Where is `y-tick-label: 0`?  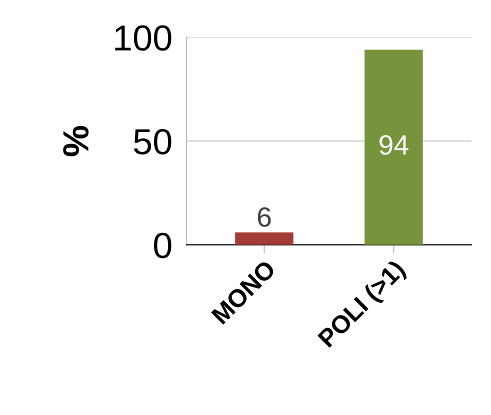
y-tick-label: 0 is located at coordinates (163, 245).